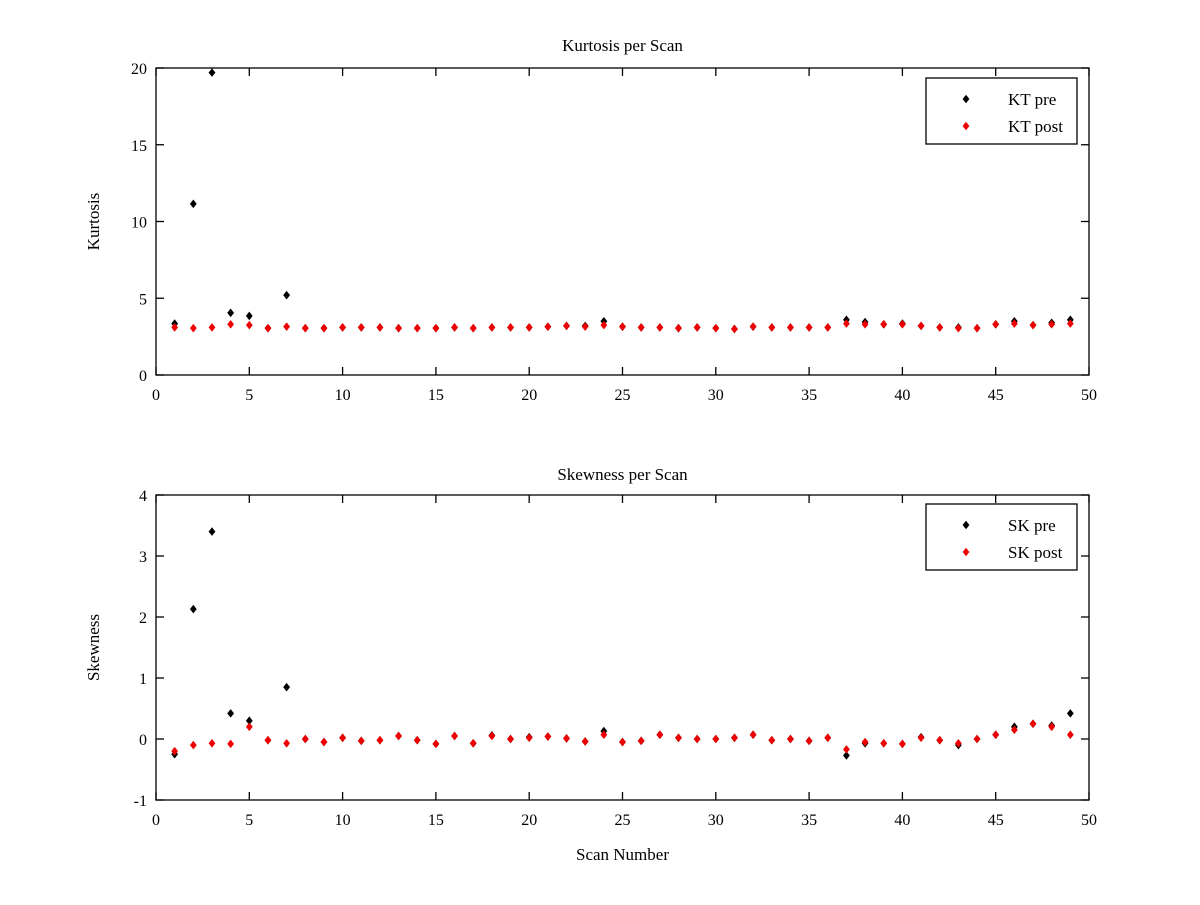 Image resolution: width=1200 pixels, height=905 pixels. Describe the element at coordinates (1035, 126) in the screenshot. I see `legend-label: KT post` at that location.